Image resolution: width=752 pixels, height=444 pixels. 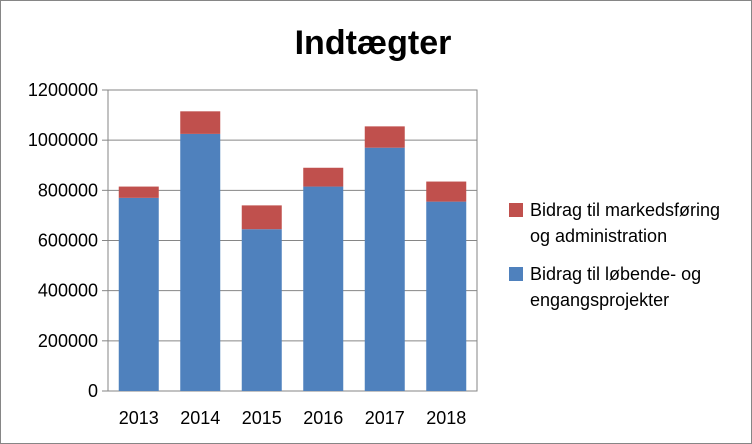 What do you see at coordinates (323, 418) in the screenshot?
I see `x-tick-label: 2016` at bounding box center [323, 418].